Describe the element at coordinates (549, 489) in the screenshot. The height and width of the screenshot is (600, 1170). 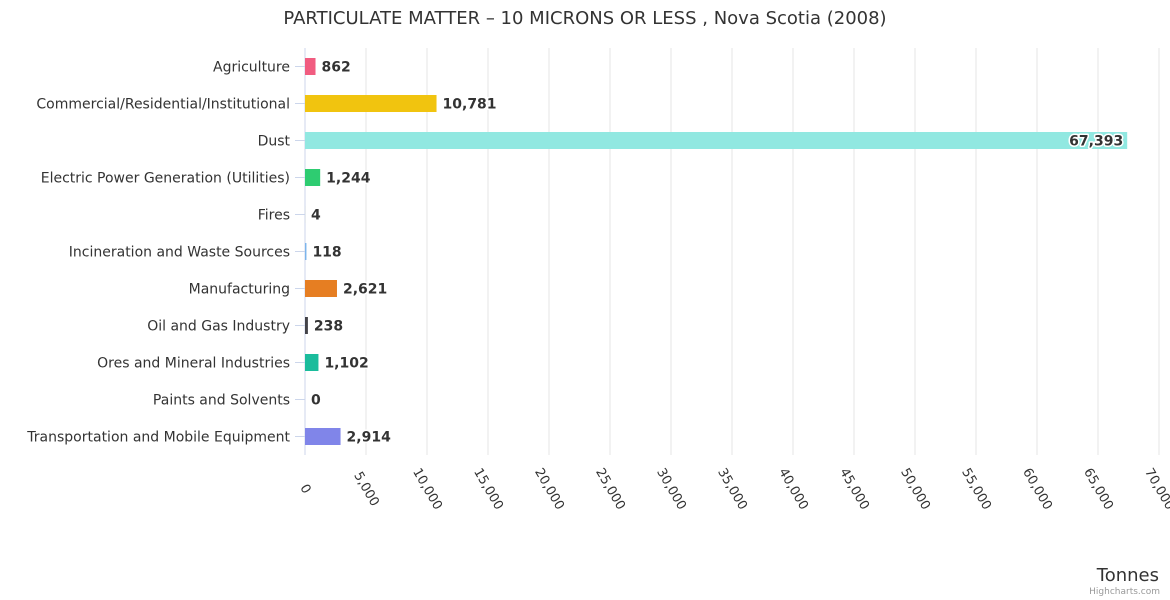
I see `x-tick-label: 20,000` at that location.